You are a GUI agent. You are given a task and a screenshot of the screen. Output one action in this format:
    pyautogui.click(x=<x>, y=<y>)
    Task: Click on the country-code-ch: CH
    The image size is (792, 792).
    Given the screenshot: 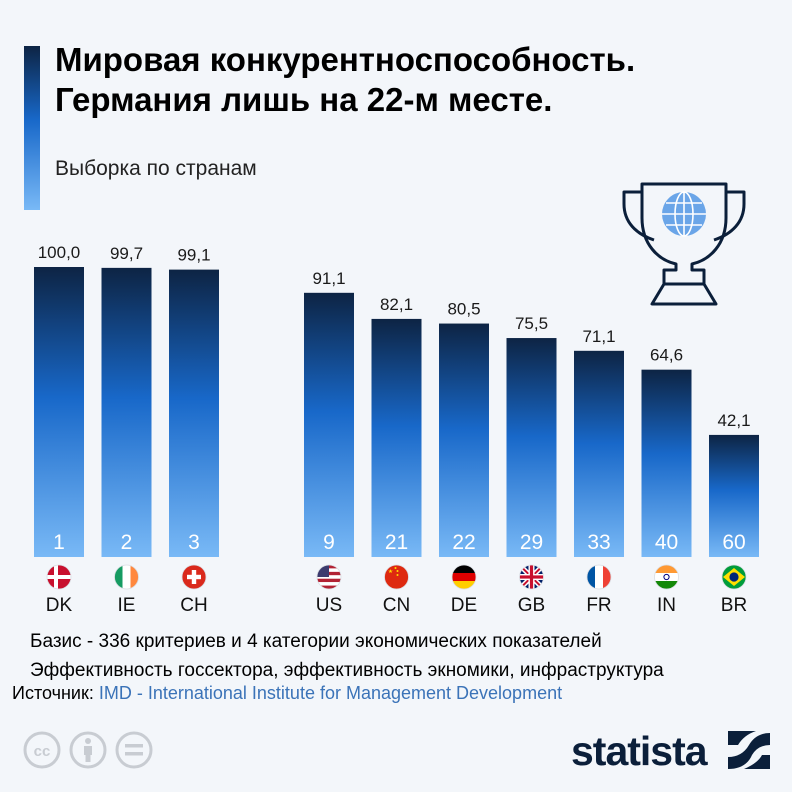 What is the action you would take?
    pyautogui.click(x=193, y=605)
    